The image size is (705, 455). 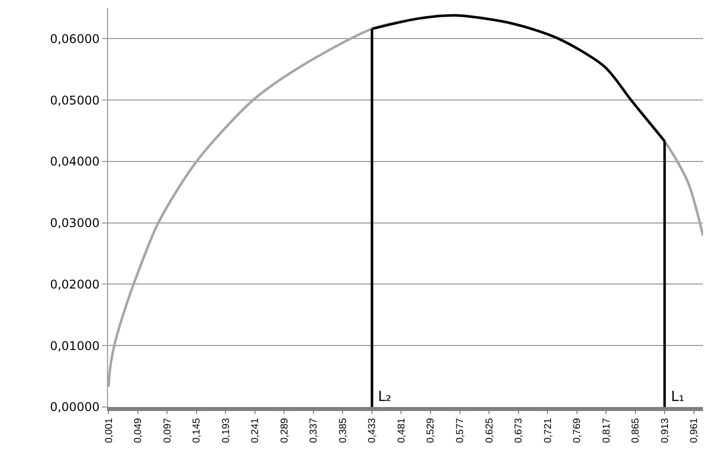 What do you see at coordinates (606, 431) in the screenshot?
I see `x-tick-label: 0,817` at bounding box center [606, 431].